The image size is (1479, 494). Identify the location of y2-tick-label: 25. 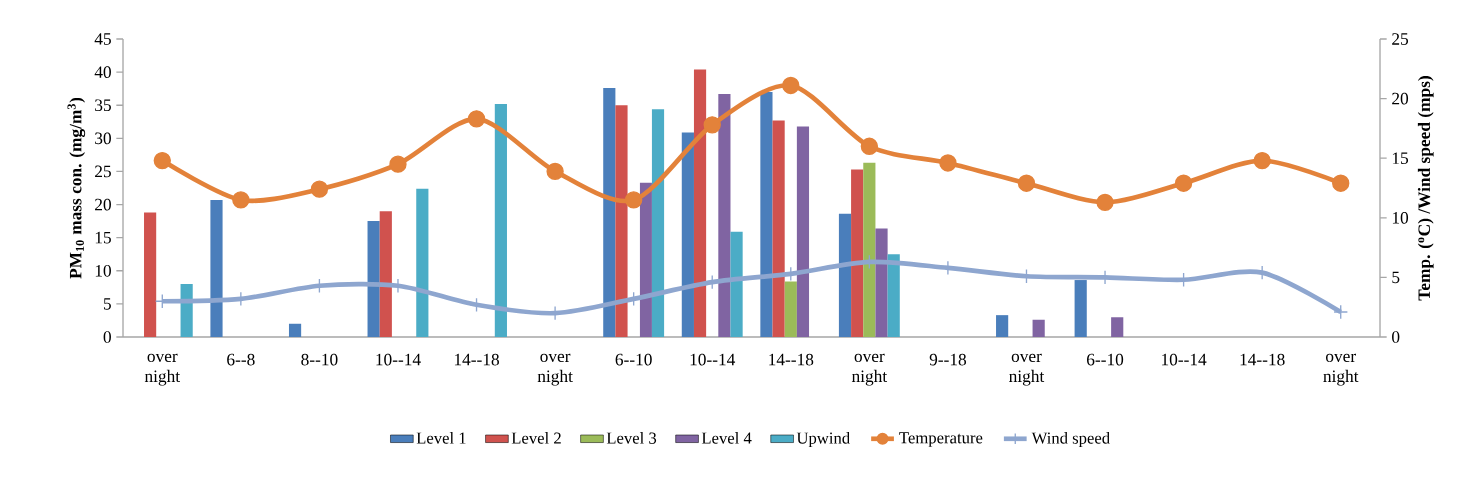
(1400, 39).